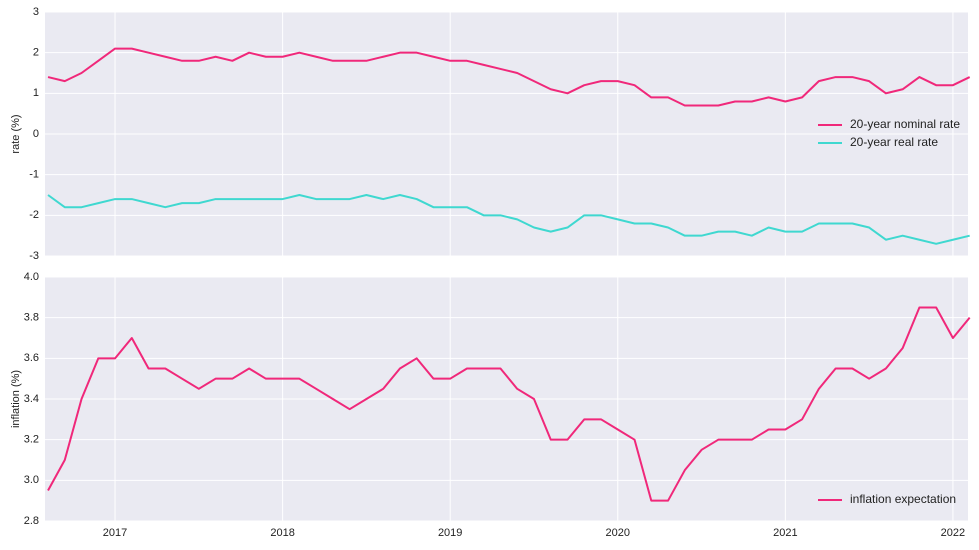 This screenshot has width=979, height=550. I want to click on y-tick-label: 3.0, so click(31, 480).